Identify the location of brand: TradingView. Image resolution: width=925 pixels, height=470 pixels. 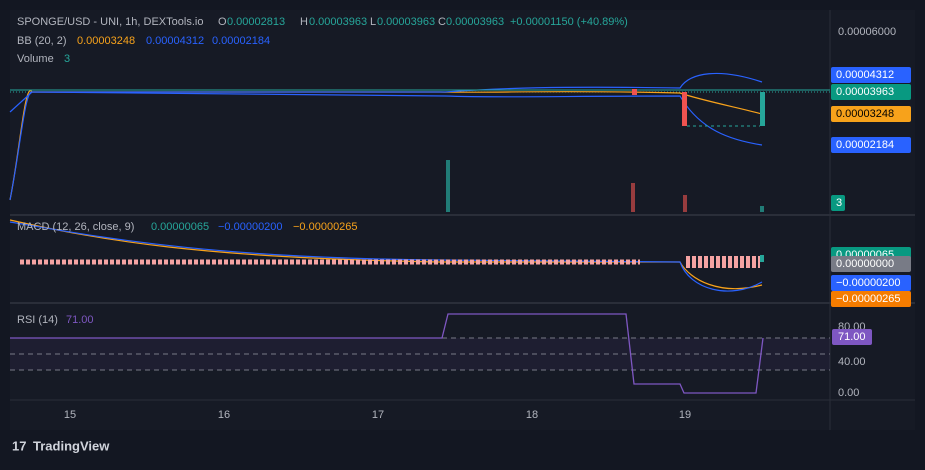
(71, 445).